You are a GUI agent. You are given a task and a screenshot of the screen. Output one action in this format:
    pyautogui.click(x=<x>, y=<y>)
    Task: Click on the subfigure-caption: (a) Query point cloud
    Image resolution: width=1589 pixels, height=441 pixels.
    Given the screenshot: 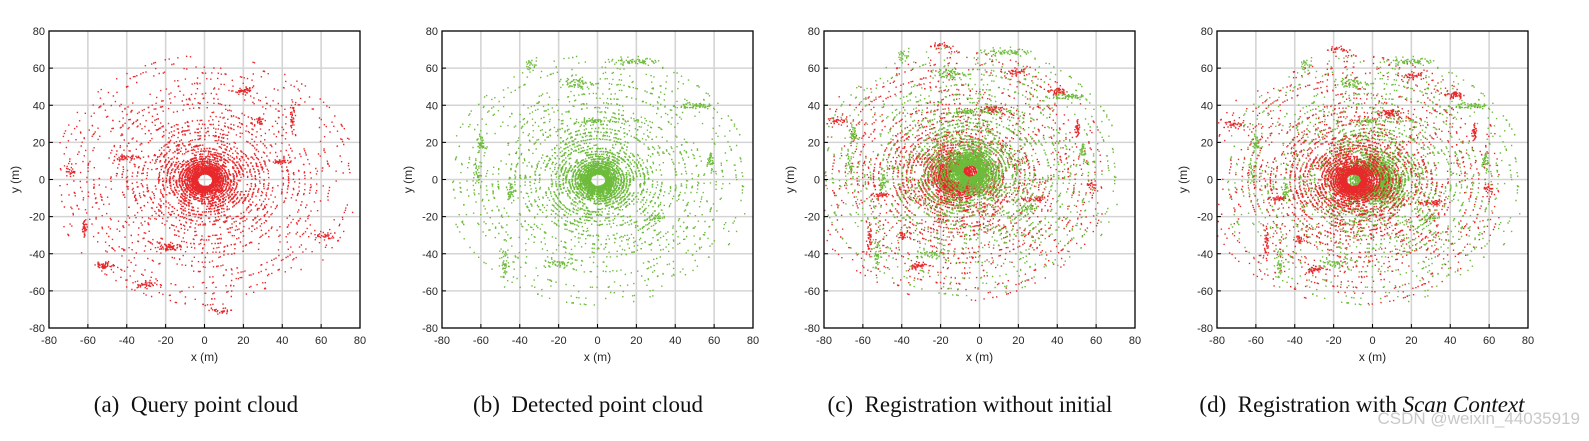 What is the action you would take?
    pyautogui.click(x=196, y=404)
    